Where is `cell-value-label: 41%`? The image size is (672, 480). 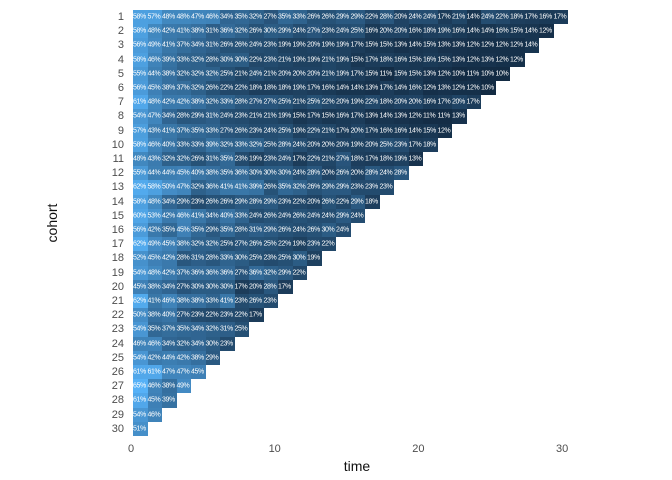
cell-value-label: 41% is located at coordinates (168, 131).